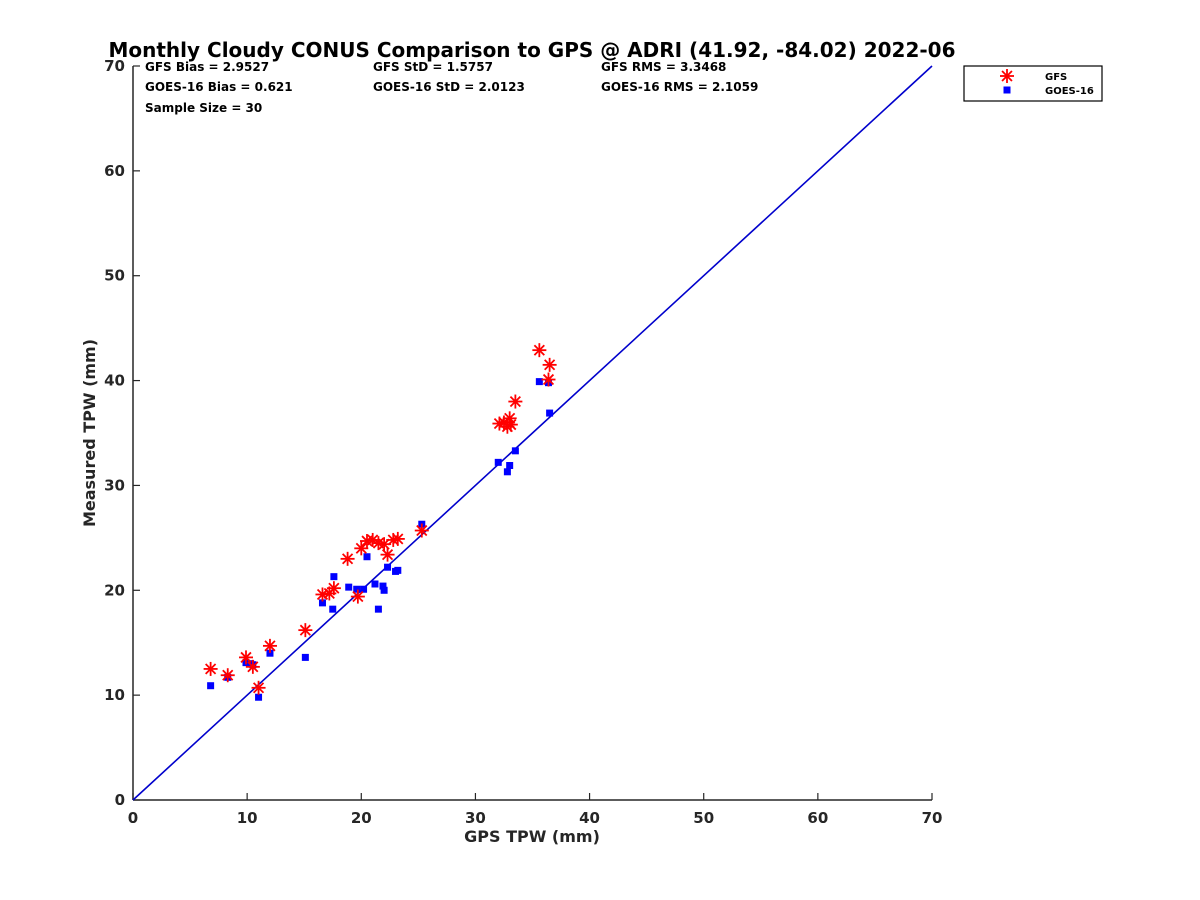 The width and height of the screenshot is (1200, 900). I want to click on legend-box, so click(1033, 83).